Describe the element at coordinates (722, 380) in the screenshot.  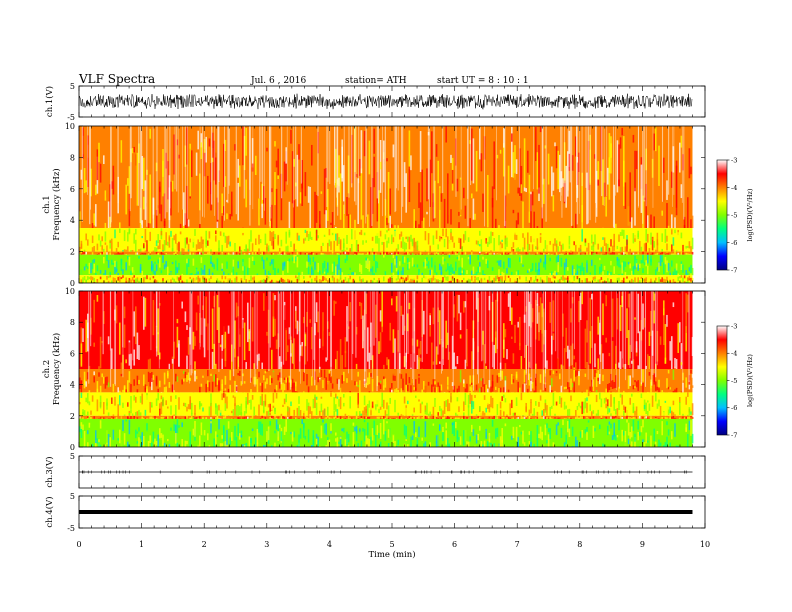
I see `ch2-colorbar-scale` at that location.